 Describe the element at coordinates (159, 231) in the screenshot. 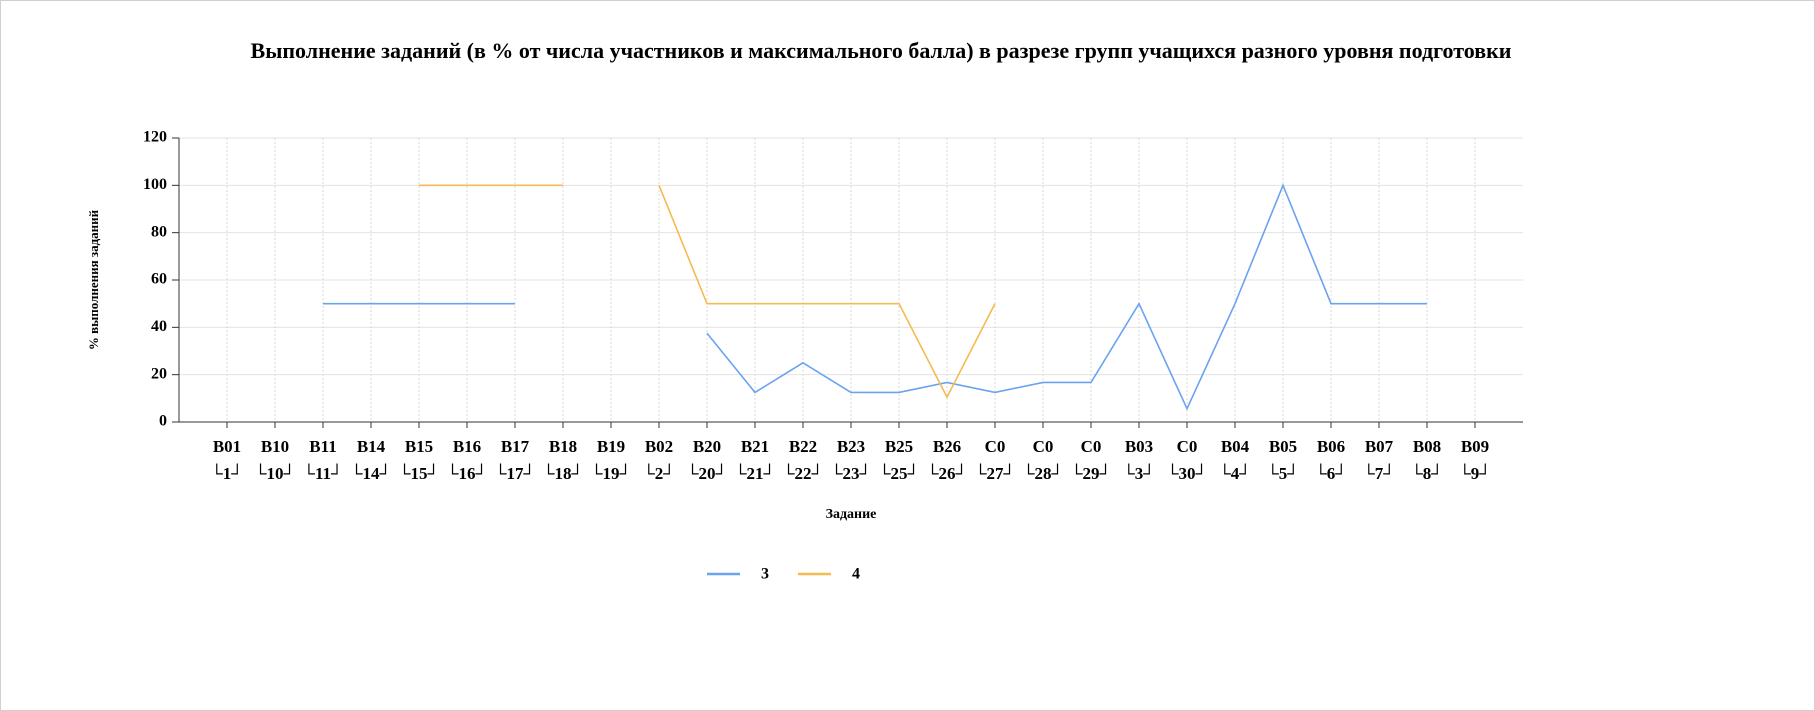

I see `y-tick-label: 80` at that location.